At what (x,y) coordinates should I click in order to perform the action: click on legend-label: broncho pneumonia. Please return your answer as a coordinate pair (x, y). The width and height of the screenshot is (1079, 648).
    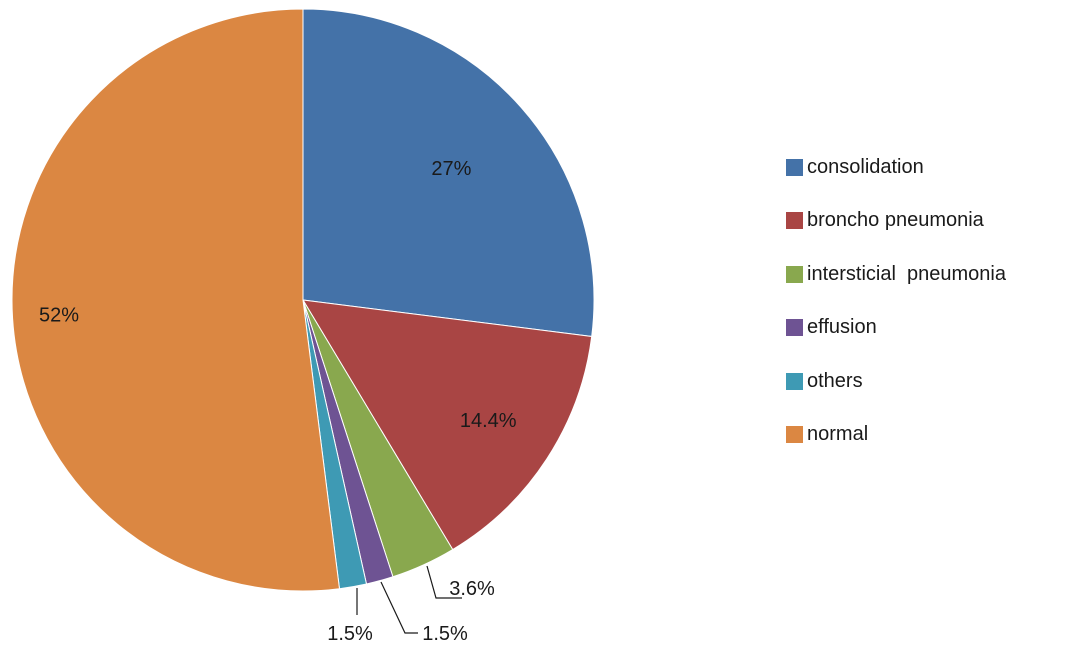
    Looking at the image, I should click on (895, 220).